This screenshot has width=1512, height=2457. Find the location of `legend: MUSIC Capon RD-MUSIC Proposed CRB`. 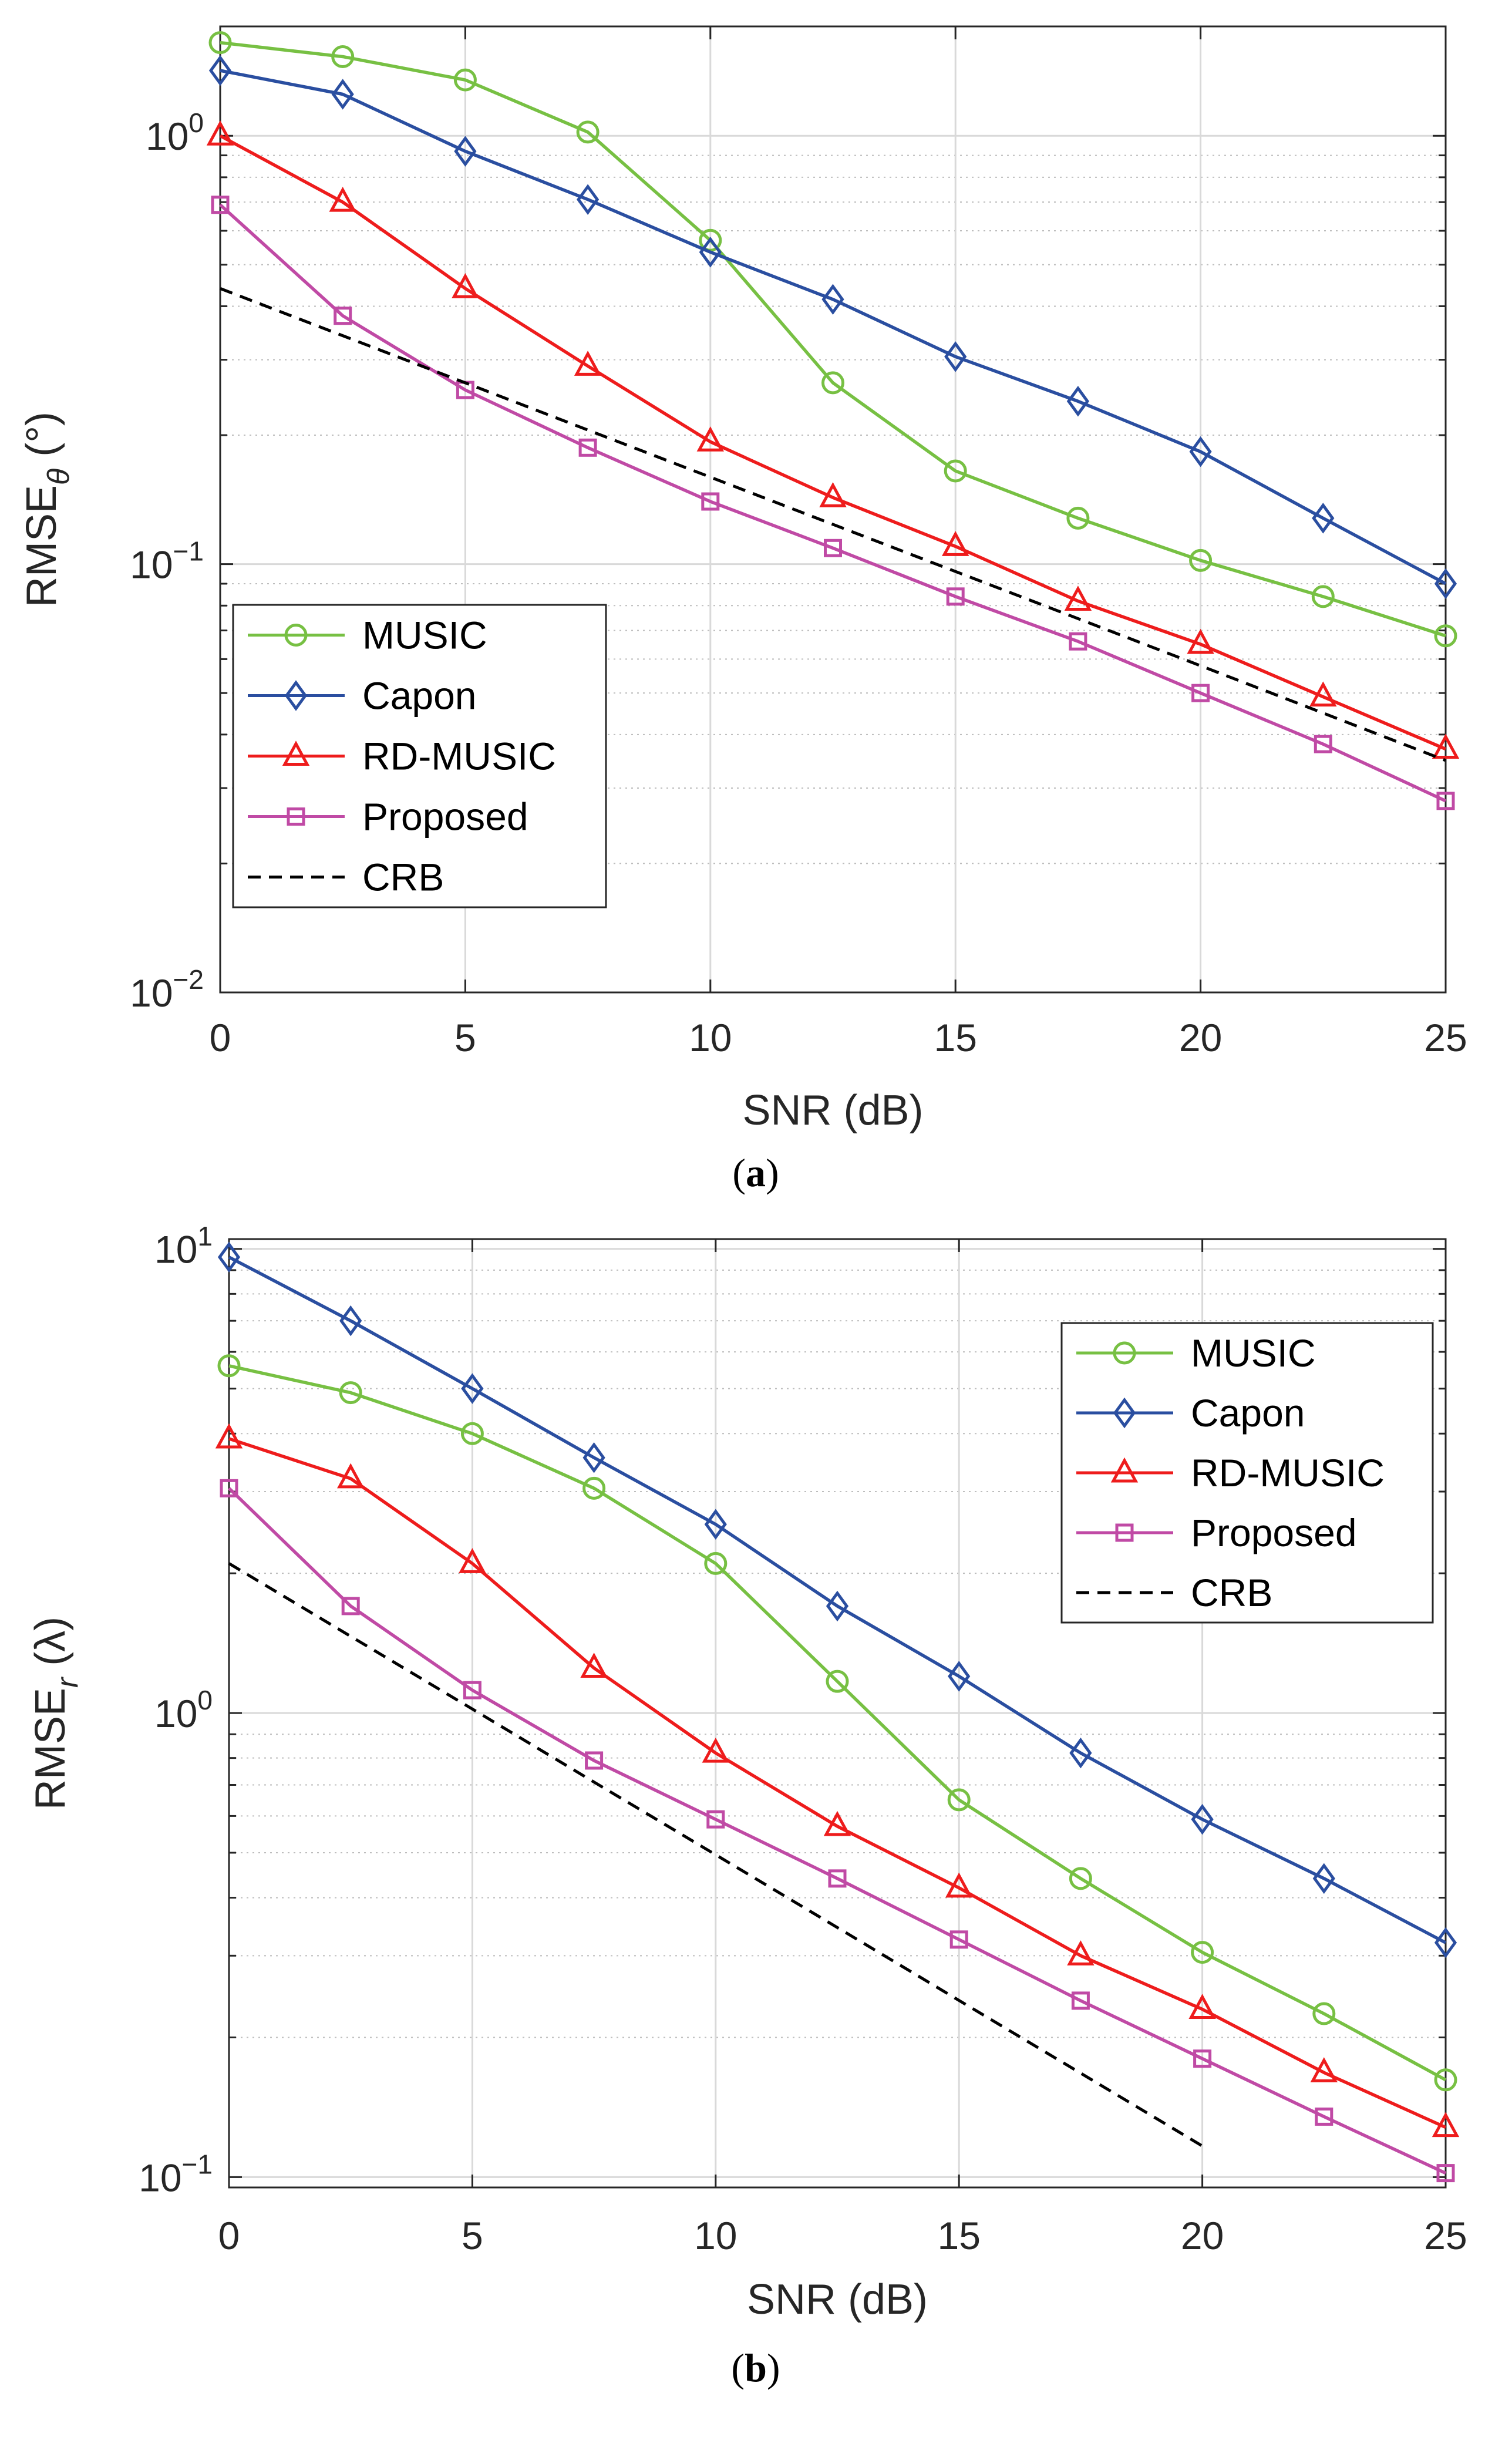

legend: MUSIC Capon RD-MUSIC Proposed CRB is located at coordinates (1247, 1473).